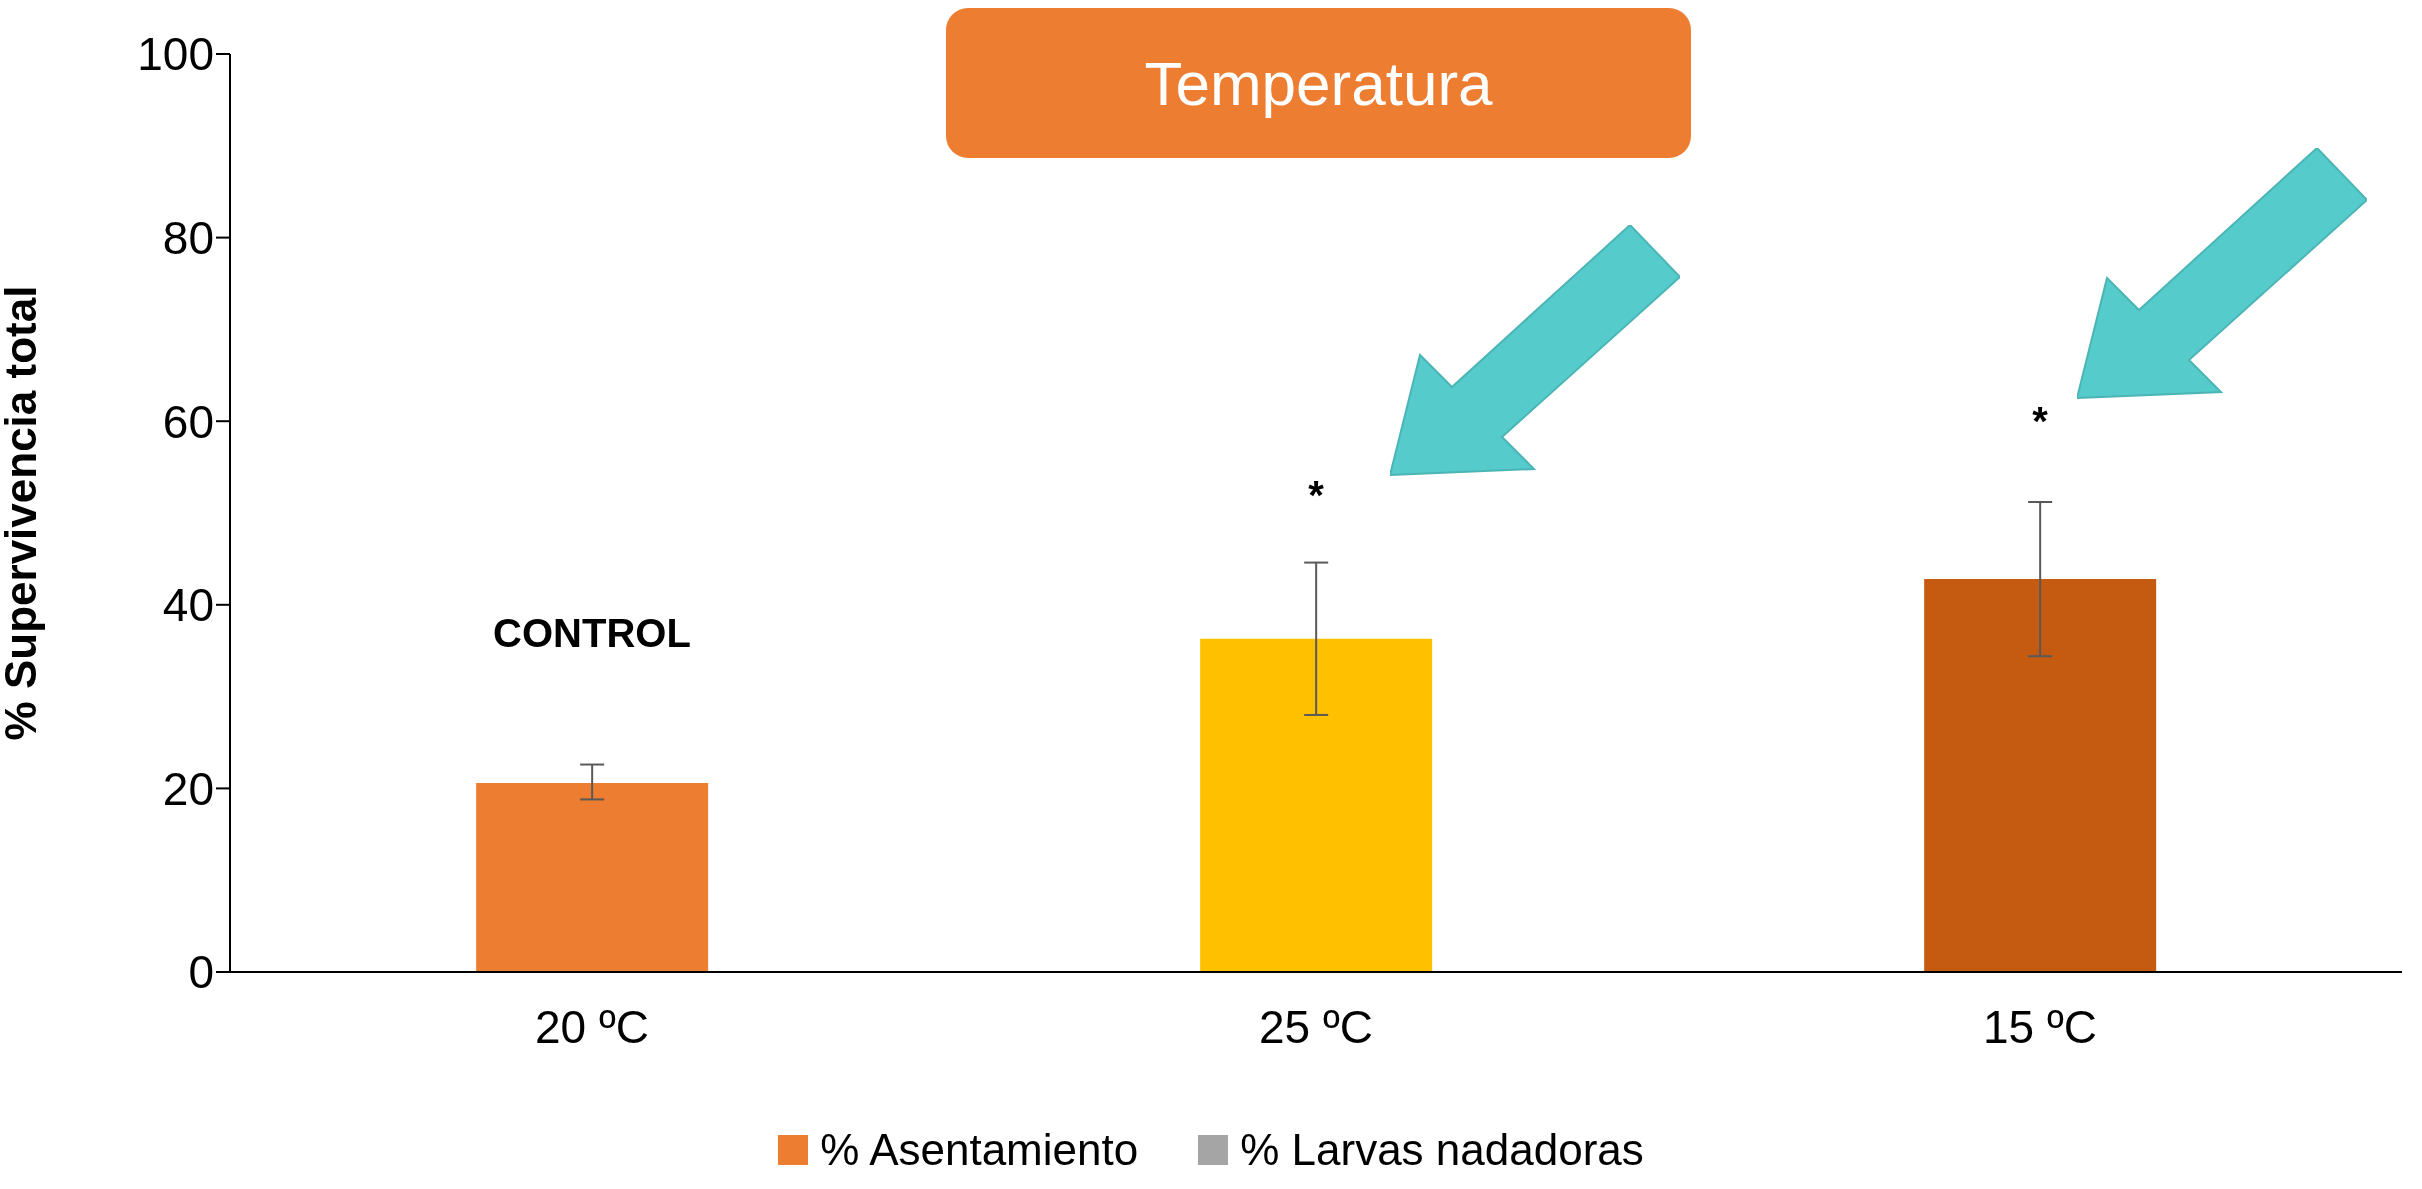  I want to click on y-axis-title: % Supervivencia total, so click(22, 513).